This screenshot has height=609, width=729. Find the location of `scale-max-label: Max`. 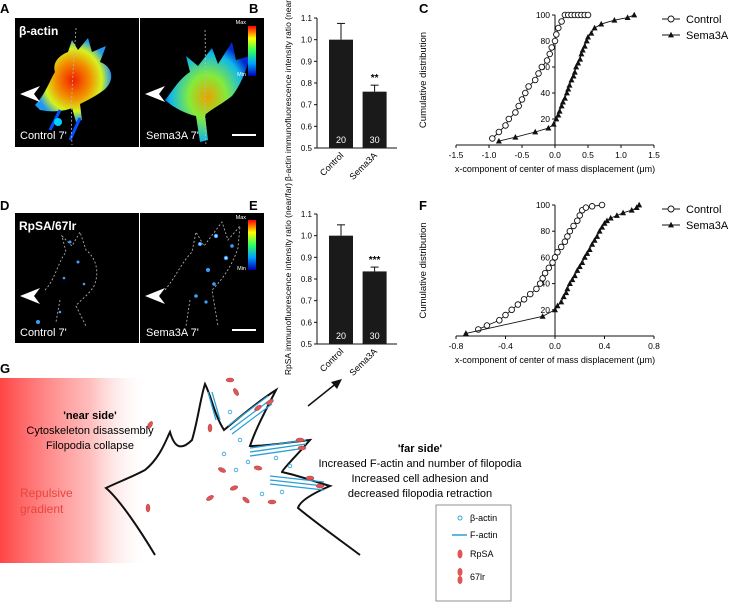

scale-max-label: Max is located at coordinates (241, 23).